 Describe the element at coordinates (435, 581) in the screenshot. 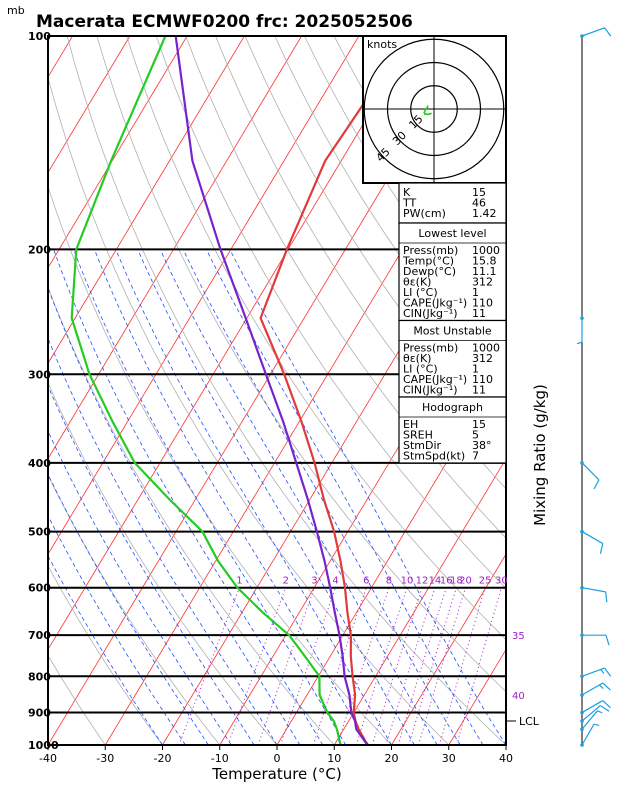

I see `mixing-ratio-label: 14` at that location.